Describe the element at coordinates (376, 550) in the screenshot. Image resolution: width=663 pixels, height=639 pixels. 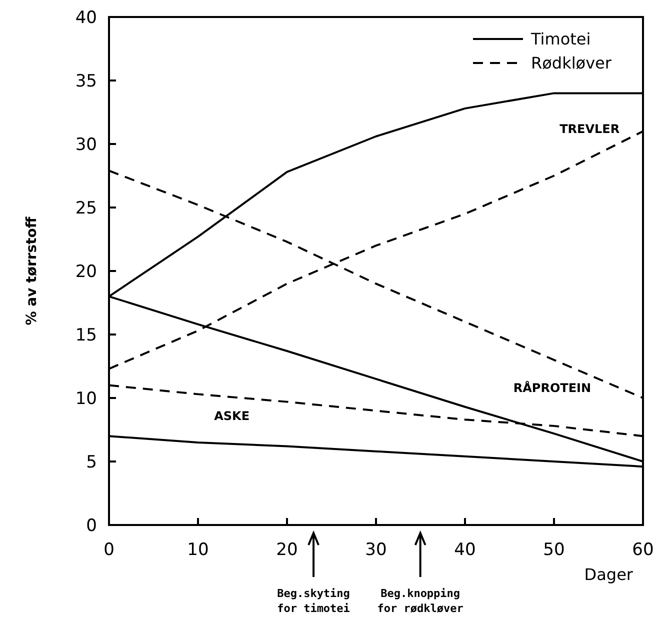
I see `x-tick-label: 30` at that location.